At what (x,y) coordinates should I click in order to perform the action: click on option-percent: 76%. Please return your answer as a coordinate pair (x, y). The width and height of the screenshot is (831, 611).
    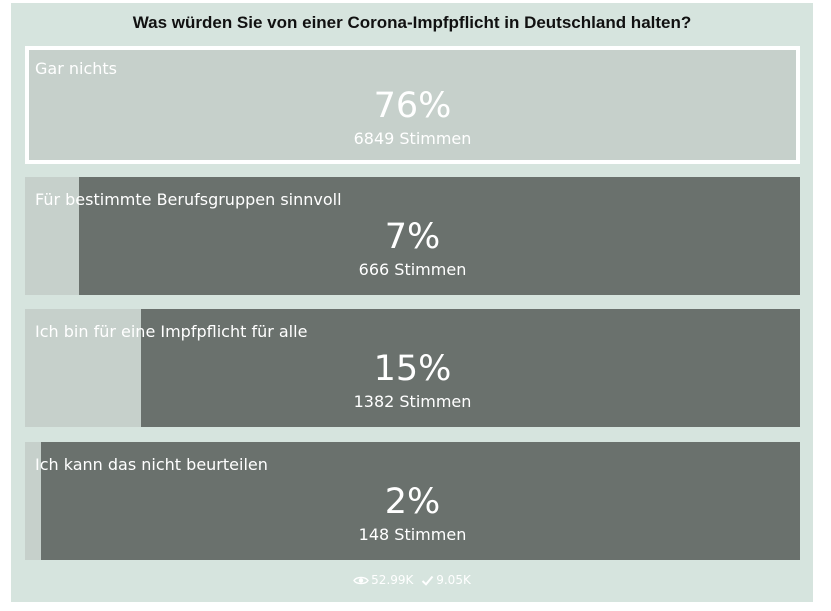
    Looking at the image, I should click on (412, 106).